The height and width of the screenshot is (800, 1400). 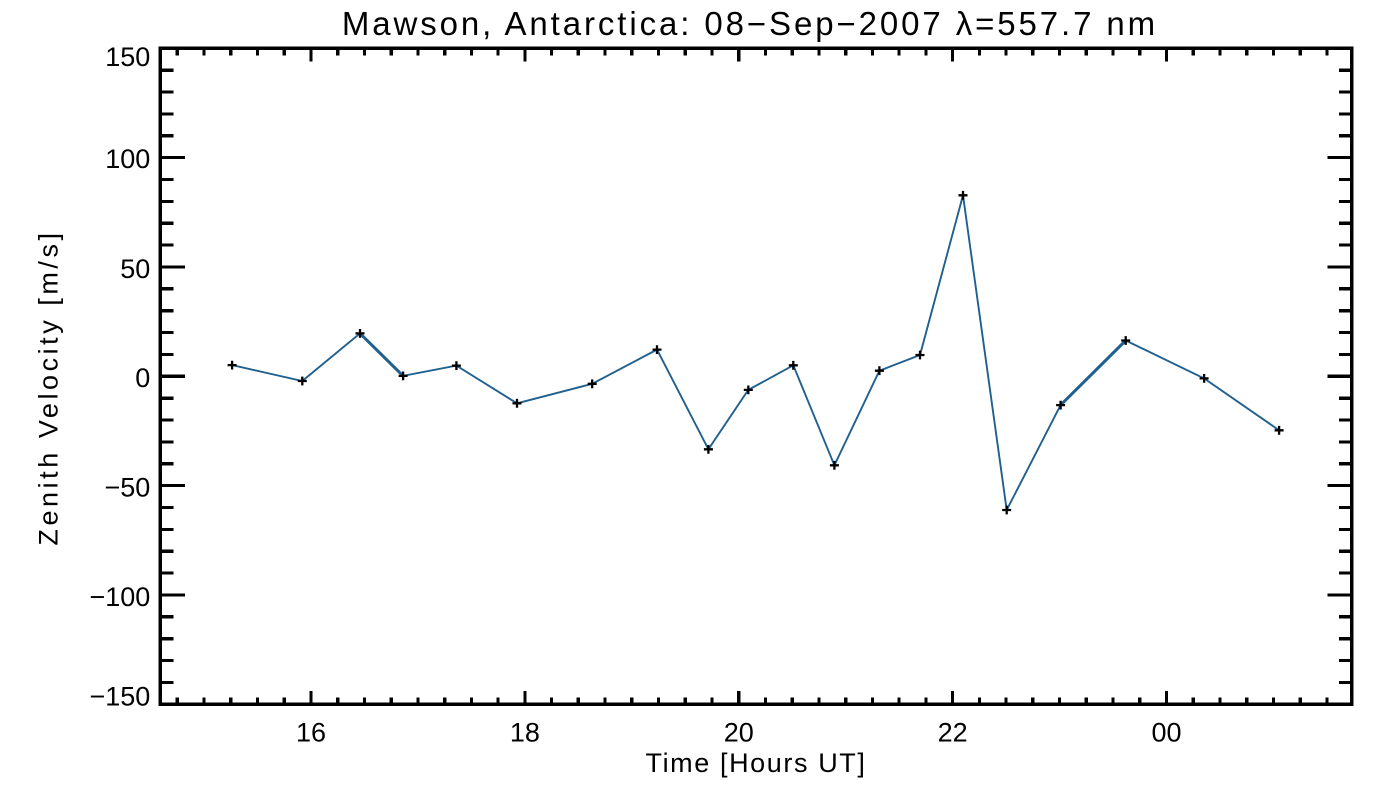 I want to click on svg-text: 00, so click(x=1166, y=732).